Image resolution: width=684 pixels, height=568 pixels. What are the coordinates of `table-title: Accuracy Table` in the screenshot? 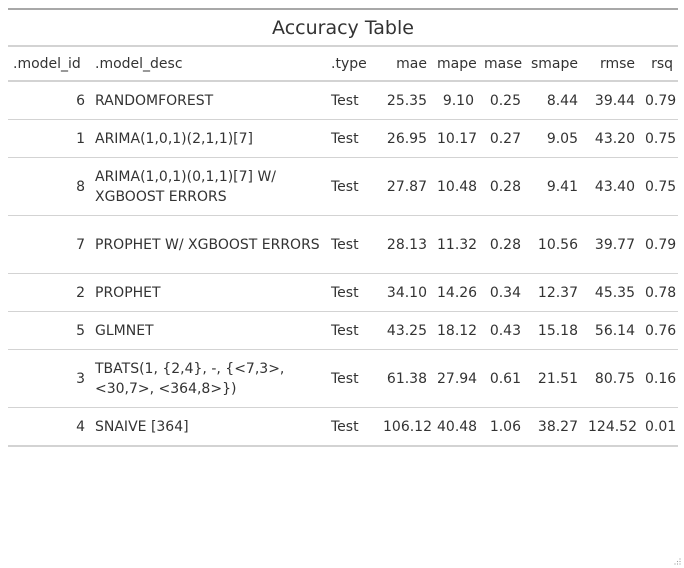 It's located at (343, 27).